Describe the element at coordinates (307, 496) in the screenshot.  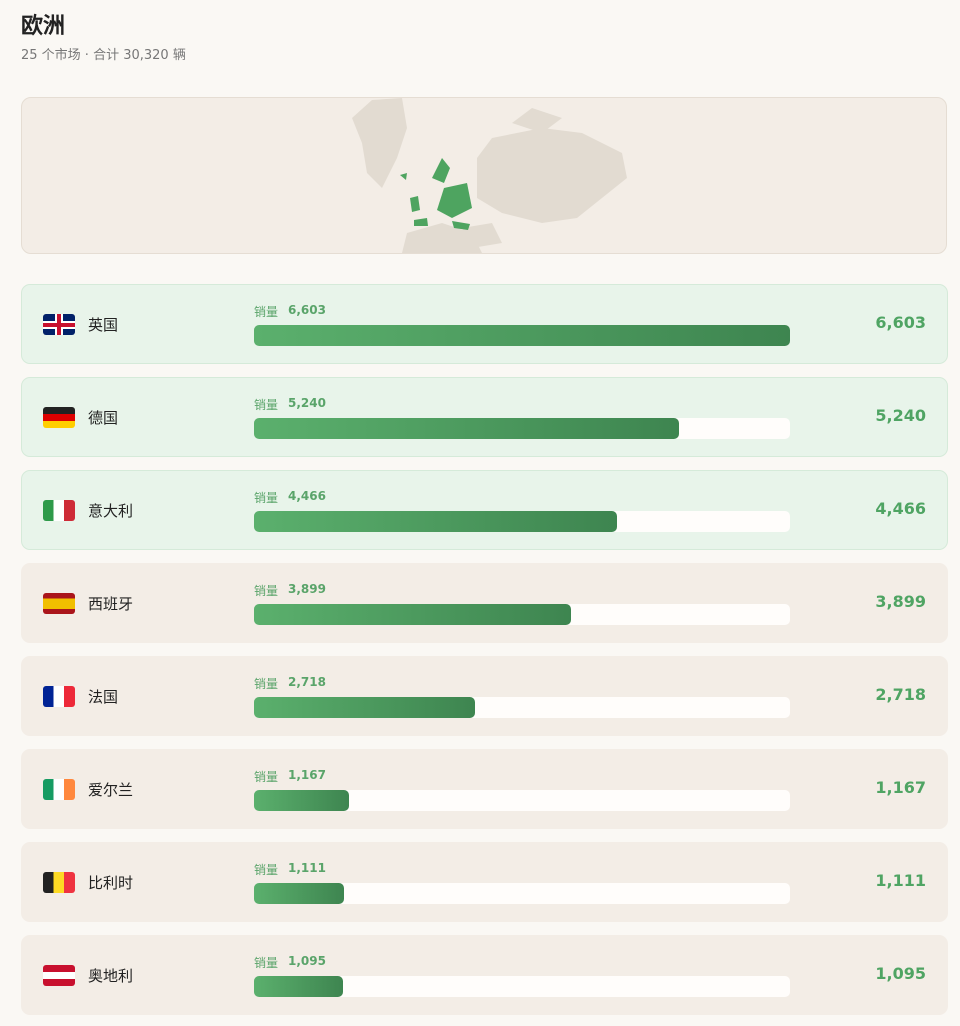
I see `metric-value: 4,466` at that location.